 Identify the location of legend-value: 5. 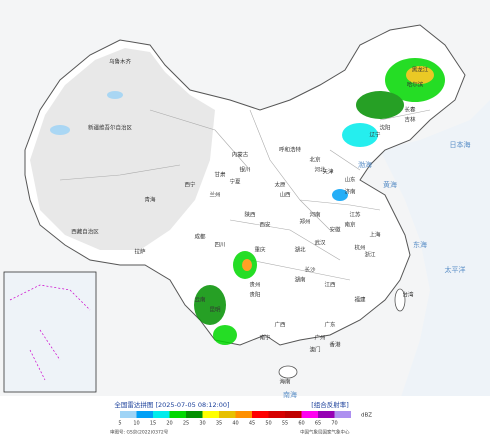
(119, 424).